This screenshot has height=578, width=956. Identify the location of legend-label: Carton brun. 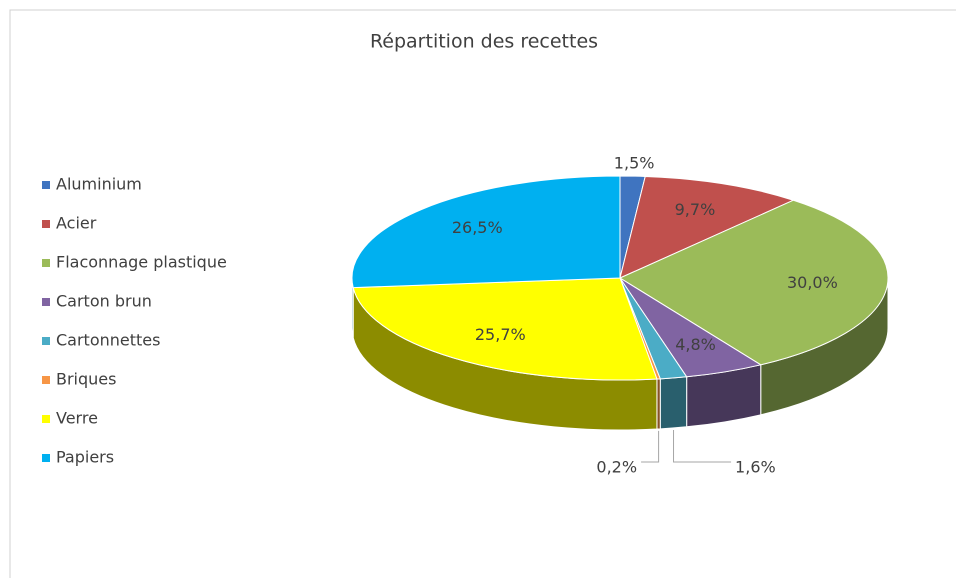
(104, 301).